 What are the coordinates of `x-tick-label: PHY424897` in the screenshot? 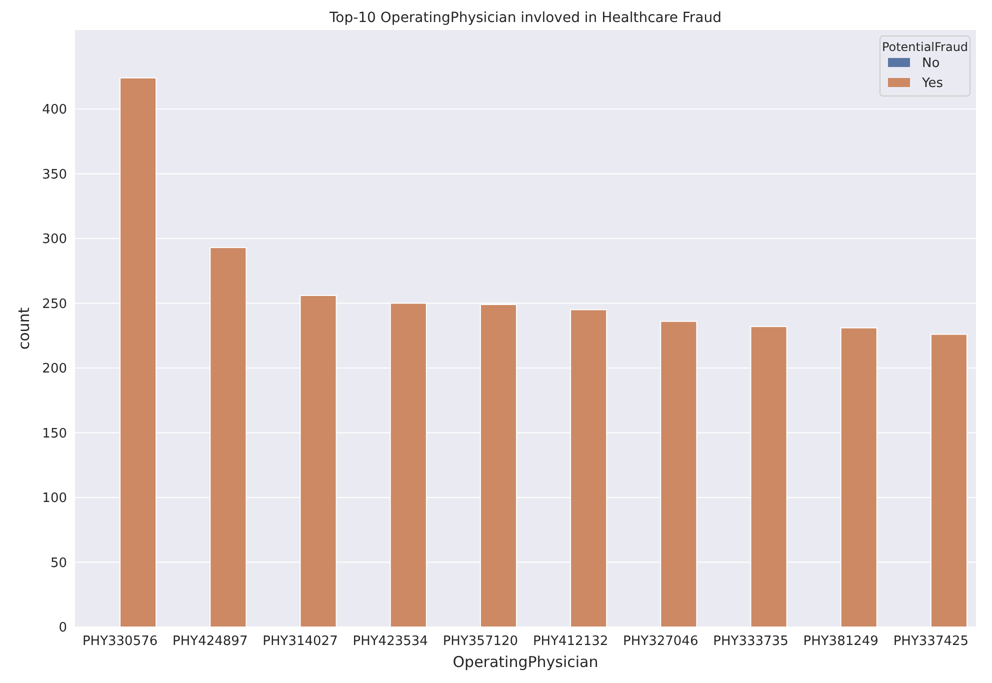 It's located at (210, 641).